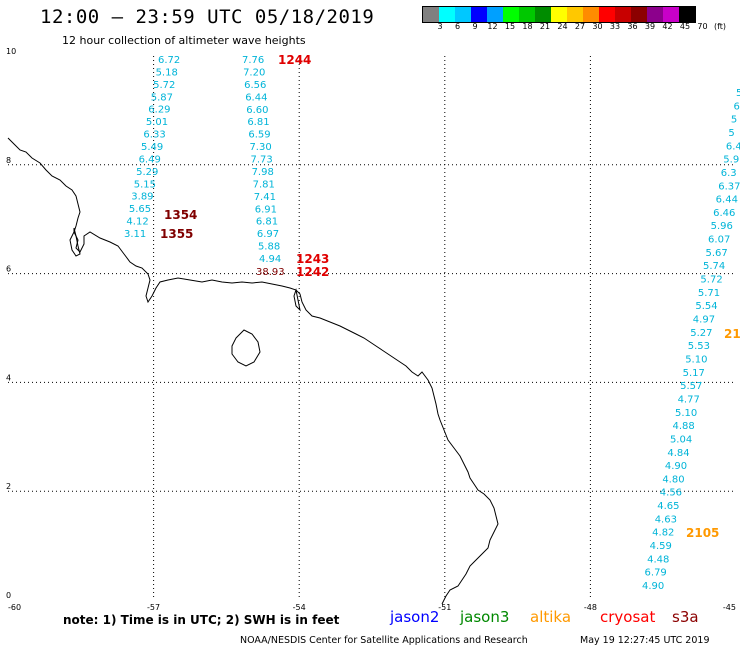 This screenshot has height=650, width=740. I want to click on swh-value: 7.41, so click(265, 197).